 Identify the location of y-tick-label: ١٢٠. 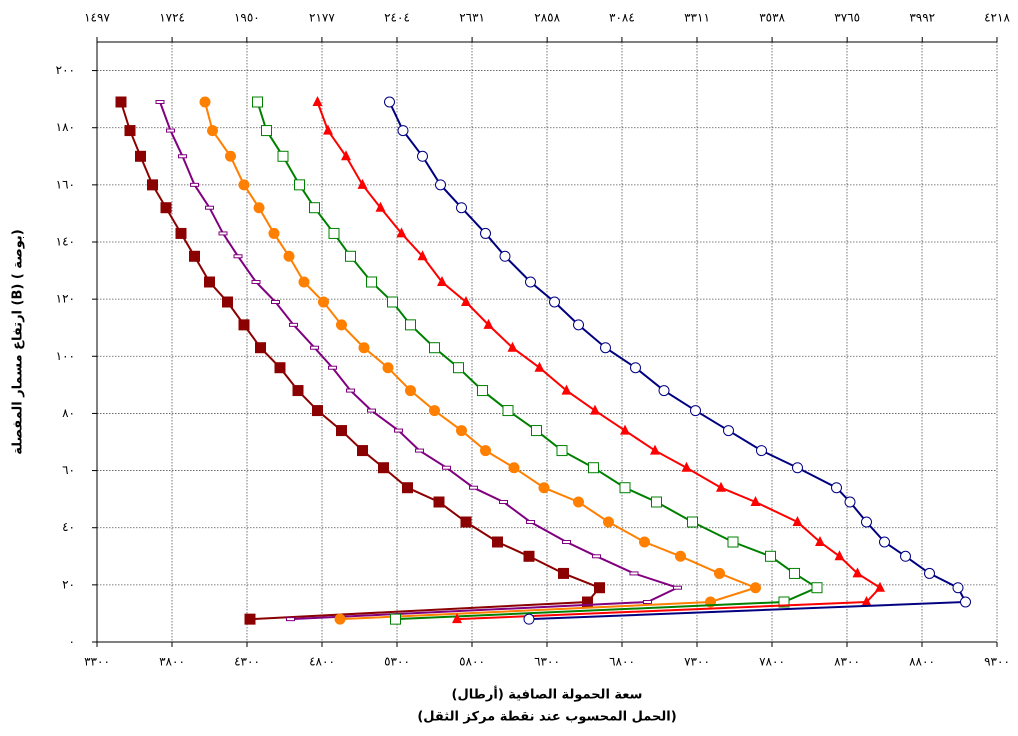
(65, 299).